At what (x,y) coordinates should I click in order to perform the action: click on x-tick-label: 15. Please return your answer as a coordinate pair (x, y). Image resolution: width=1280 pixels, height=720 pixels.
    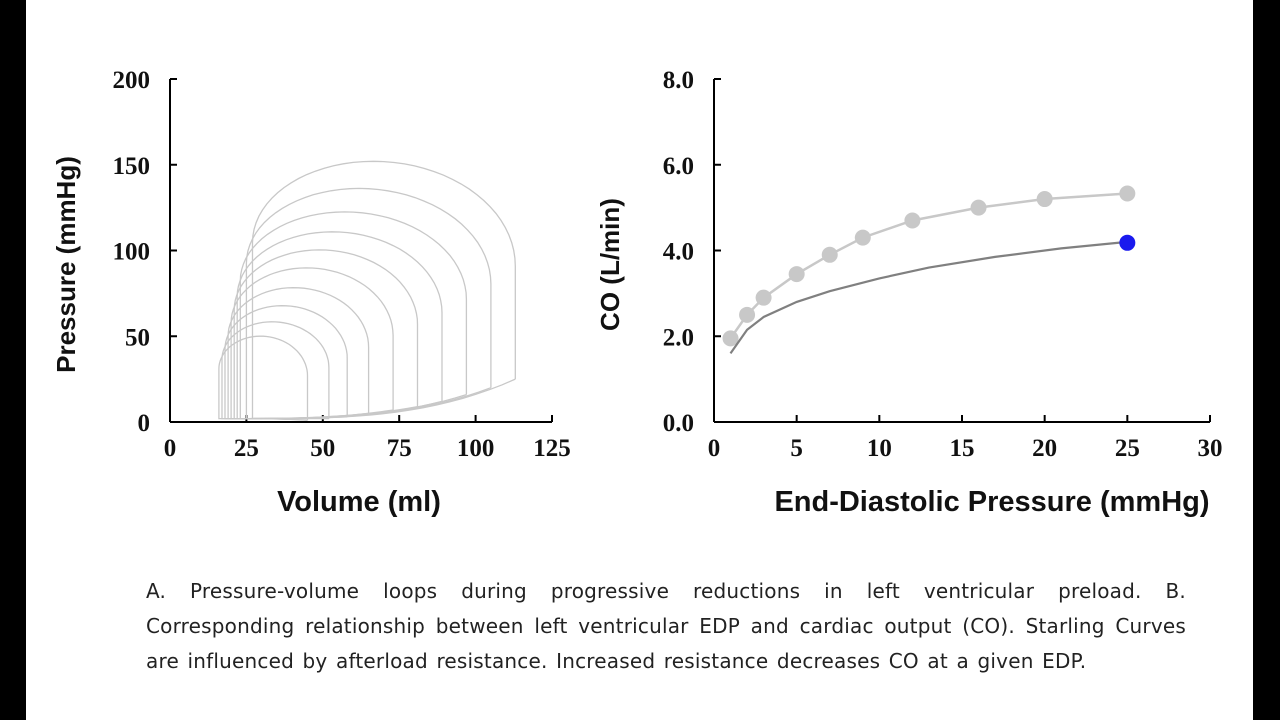
    Looking at the image, I should click on (962, 448).